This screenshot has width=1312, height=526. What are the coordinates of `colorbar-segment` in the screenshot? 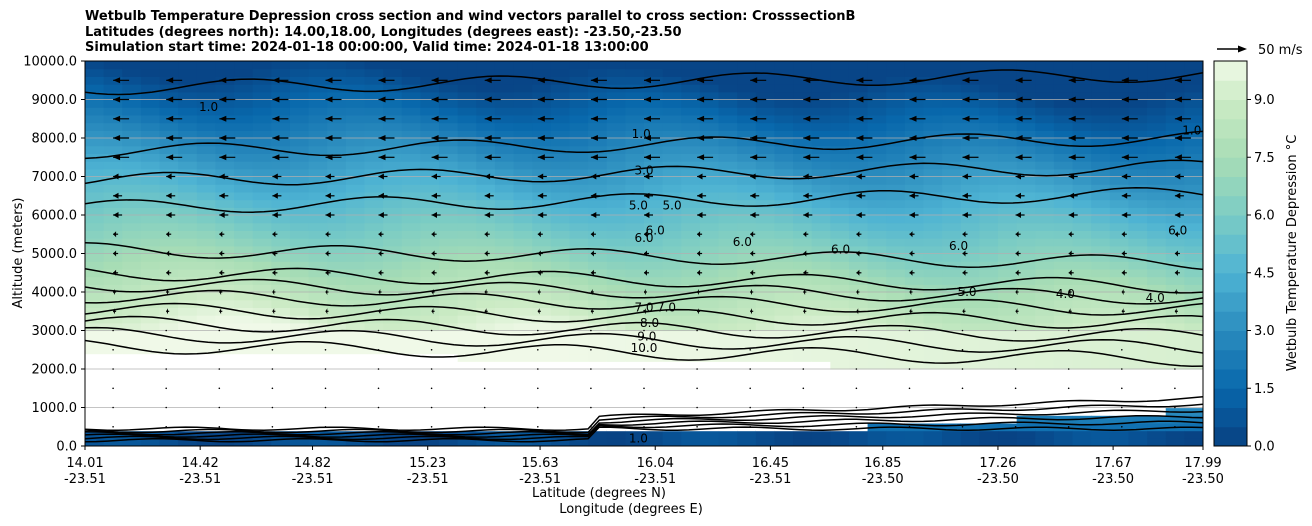 It's located at (1230, 282).